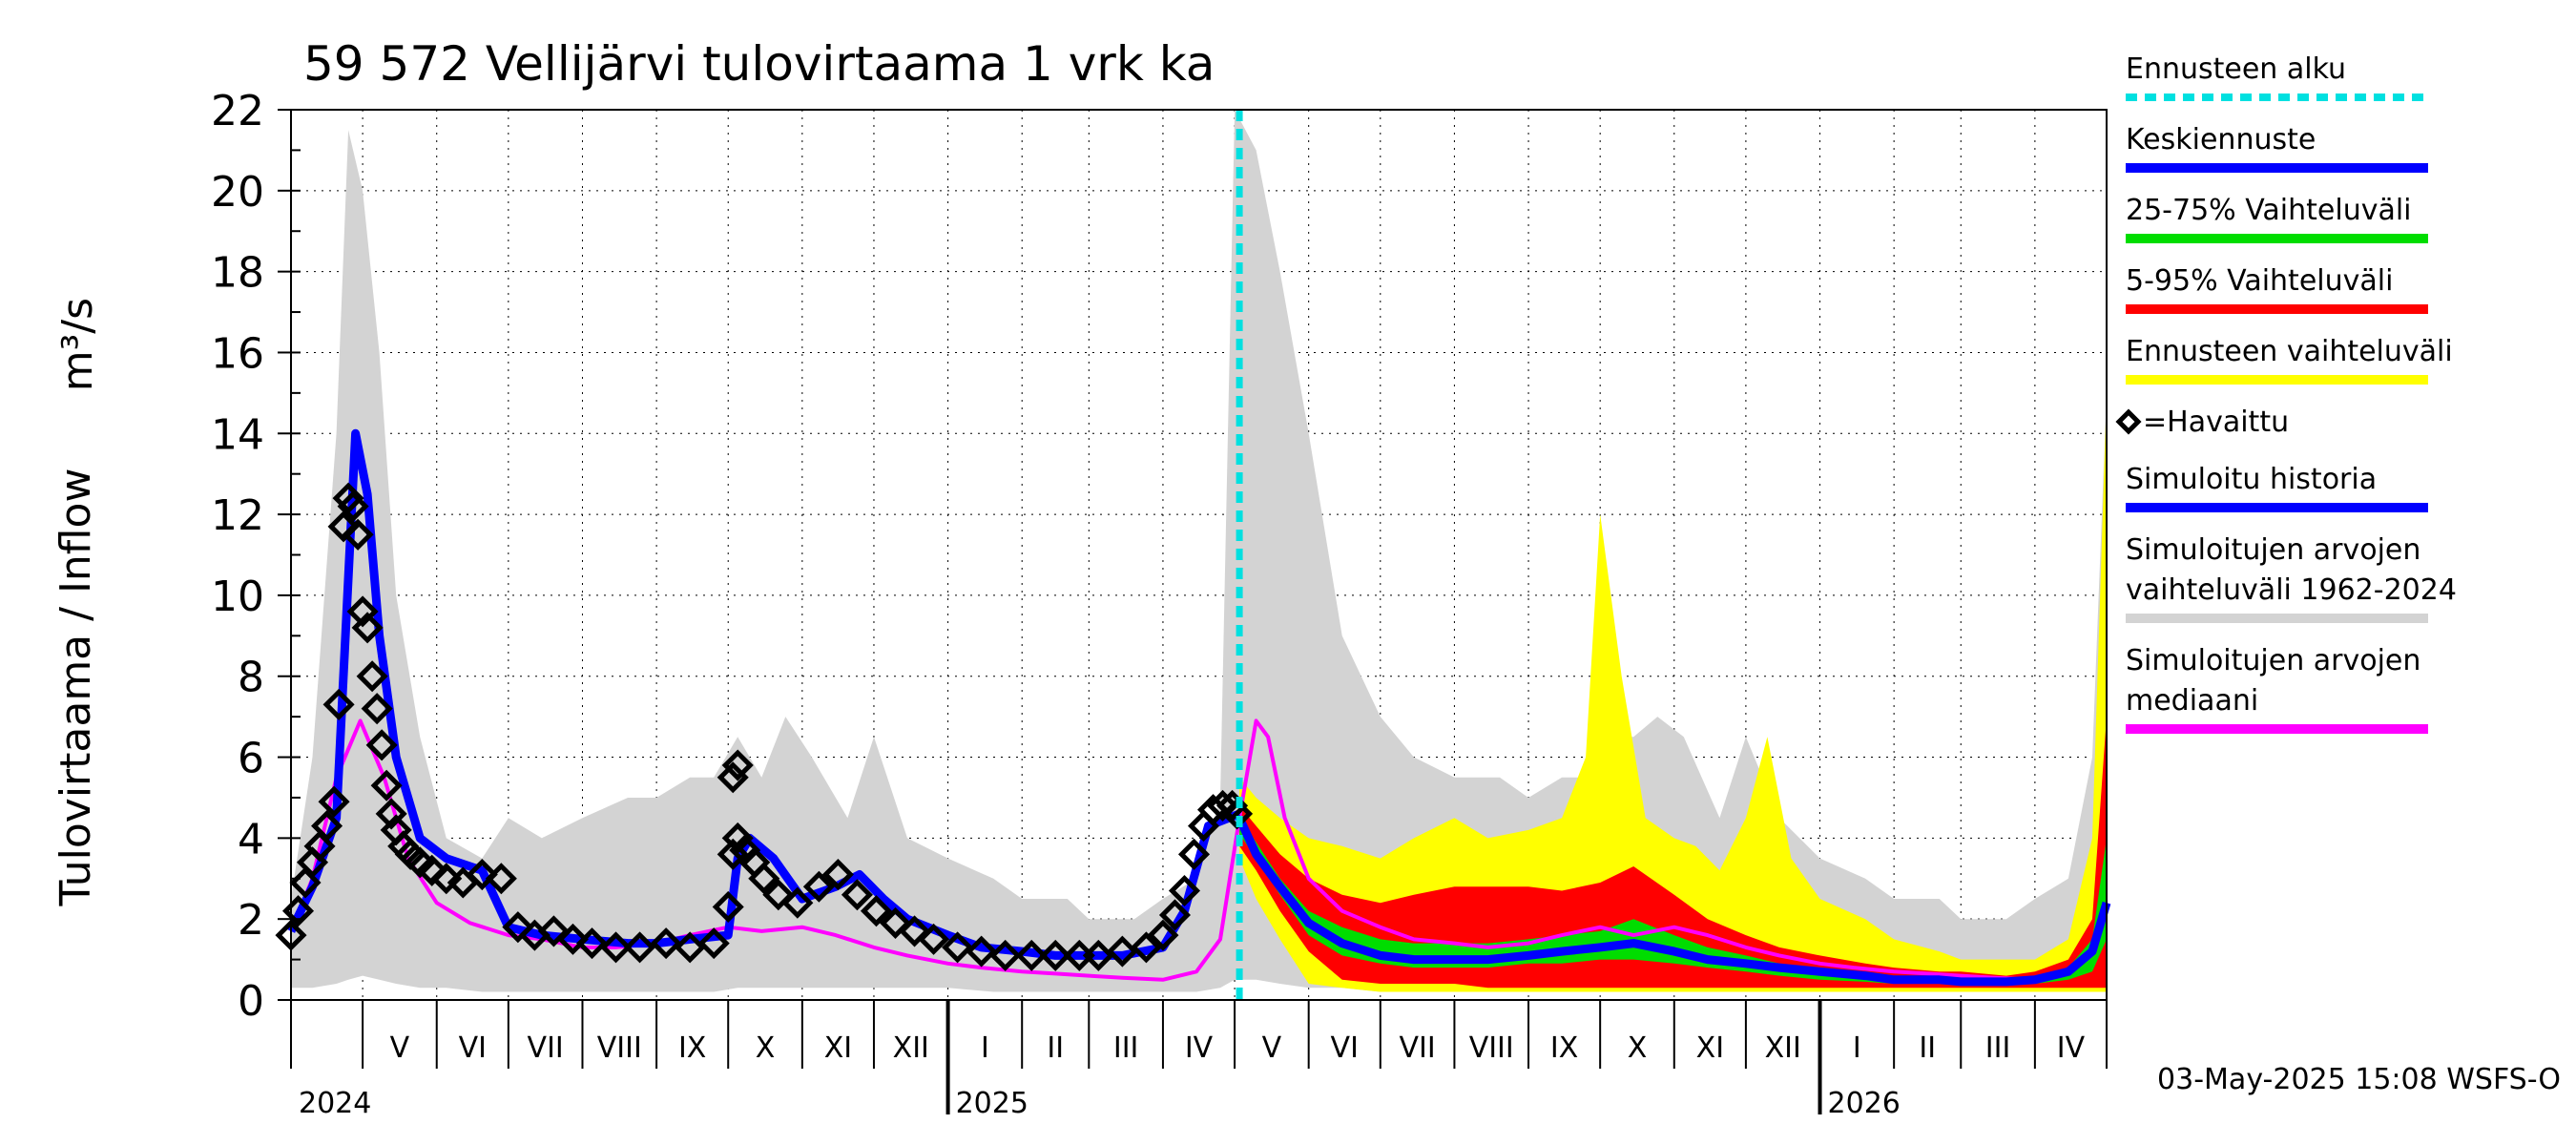 This screenshot has height=1145, width=2576. What do you see at coordinates (2128, 421) in the screenshot?
I see `legend-marker` at bounding box center [2128, 421].